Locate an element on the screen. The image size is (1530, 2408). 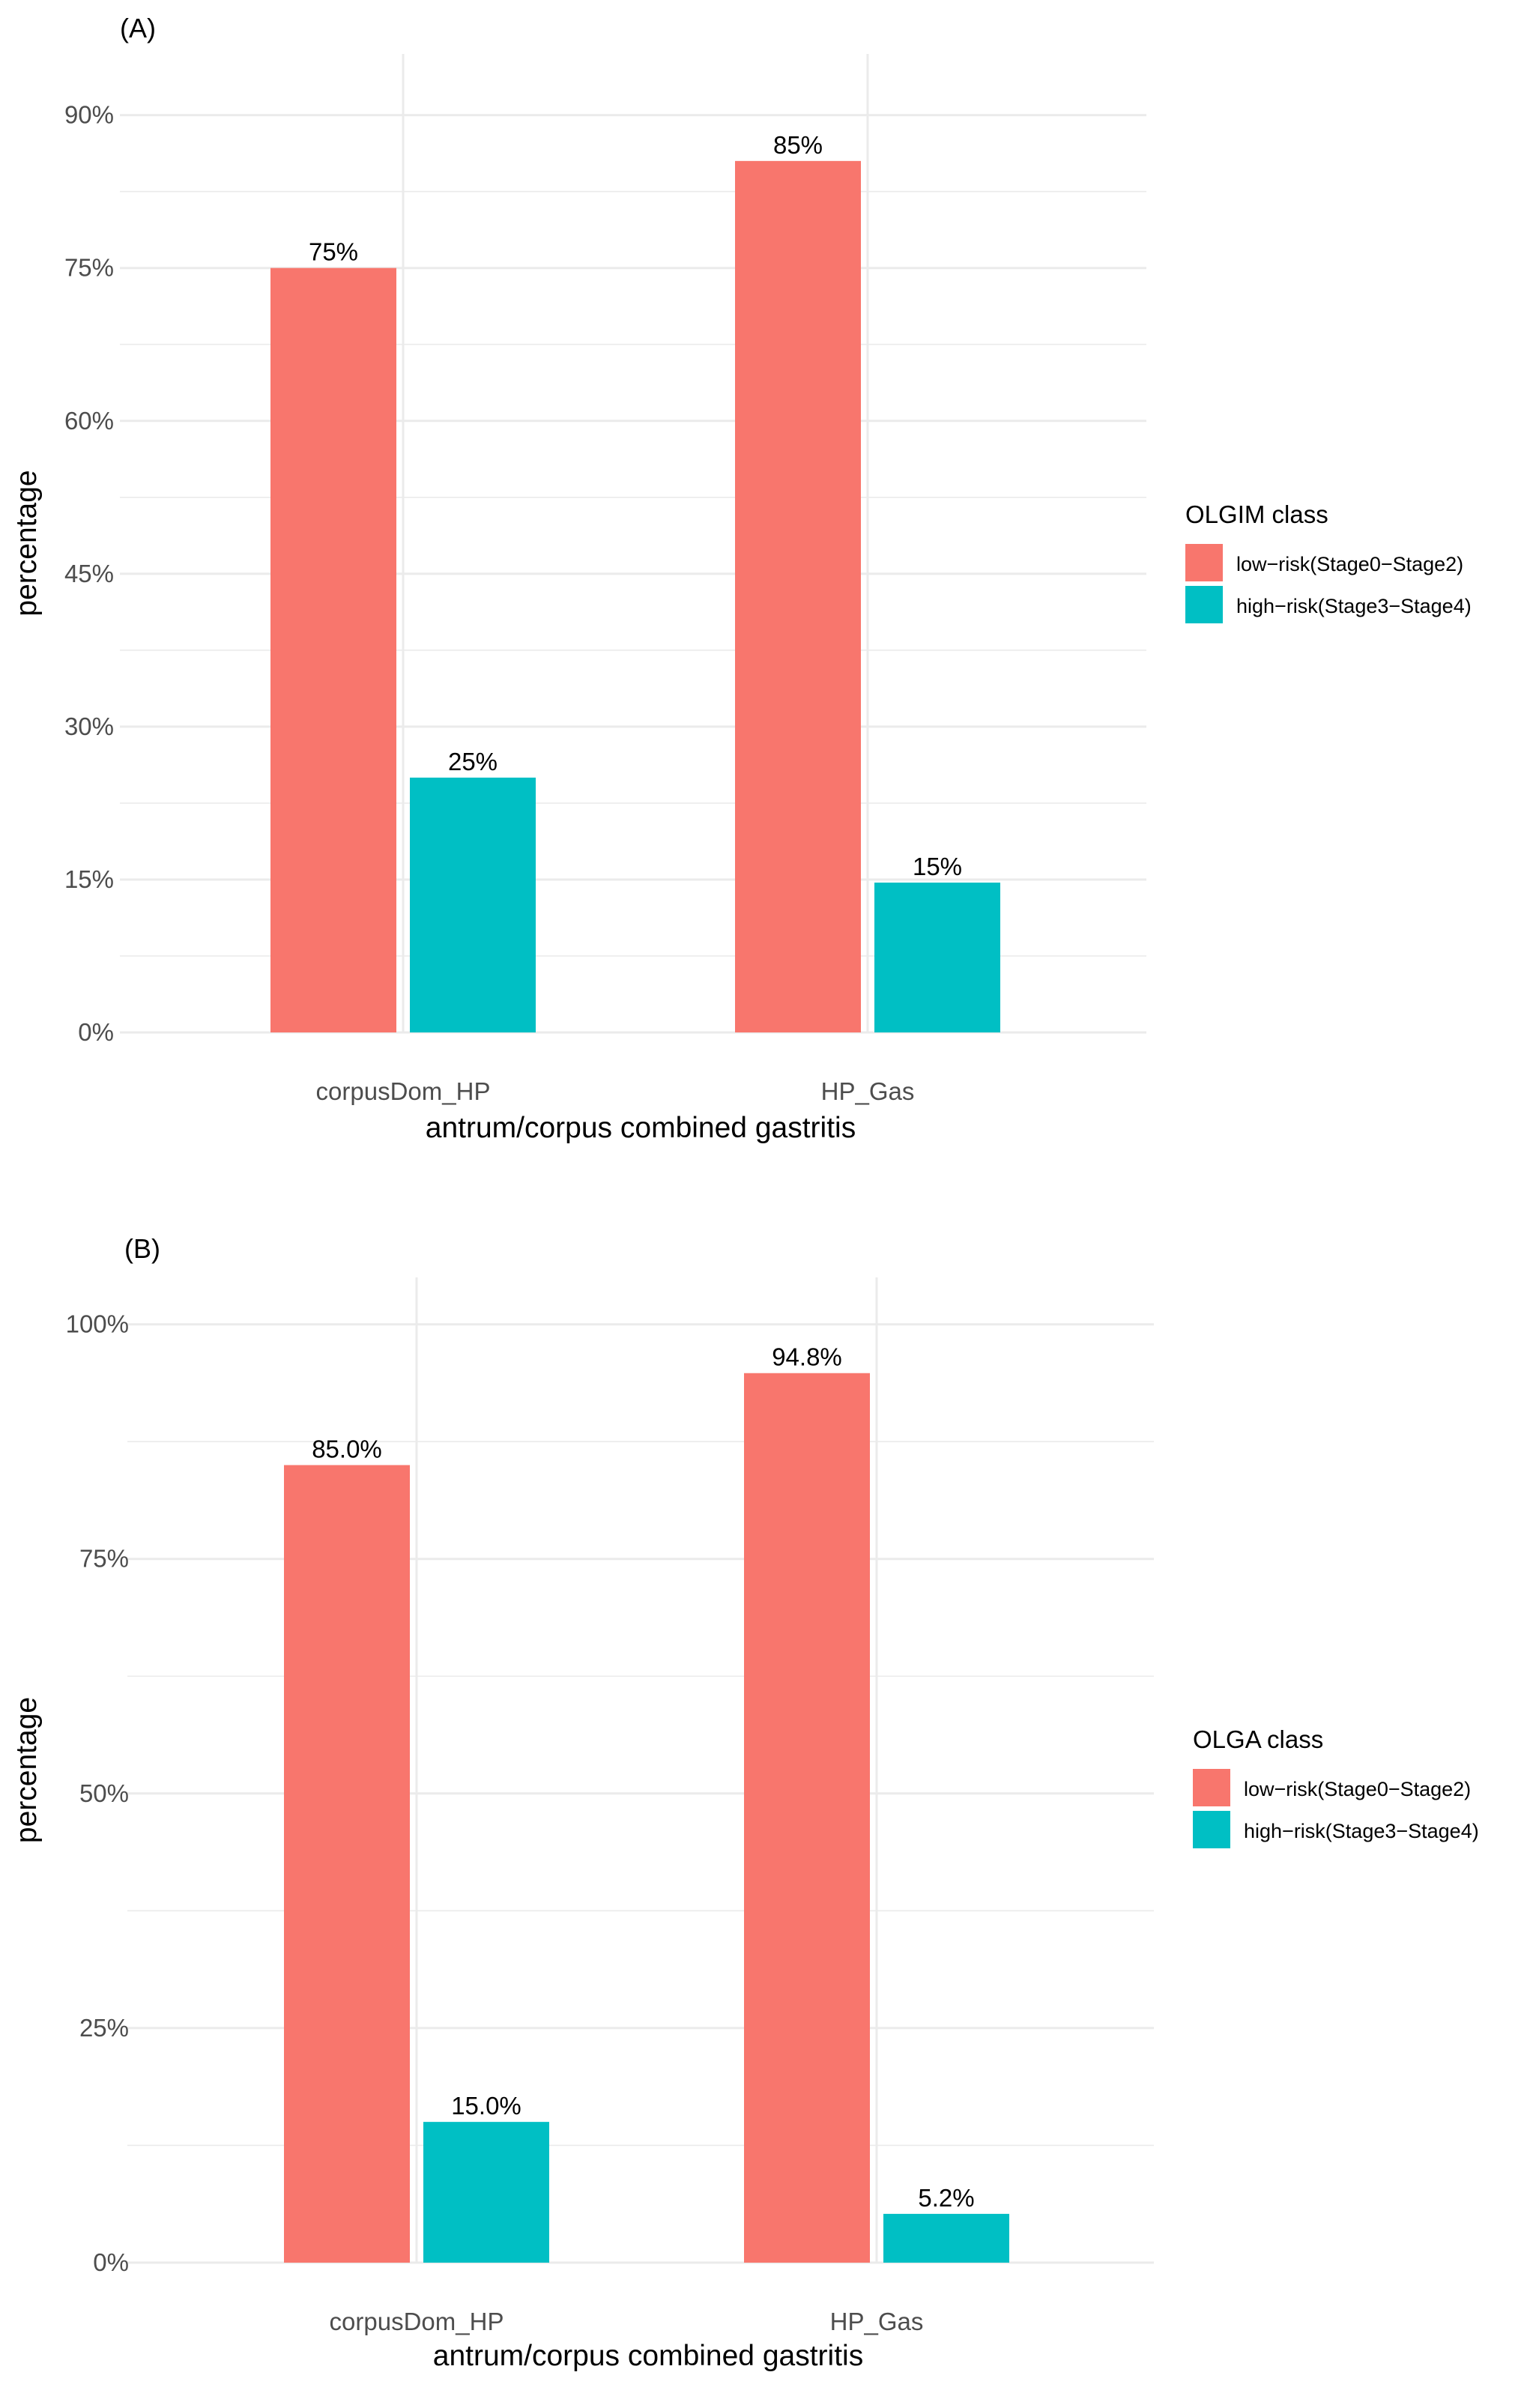
bar-data-label: 15.0% is located at coordinates (486, 2106).